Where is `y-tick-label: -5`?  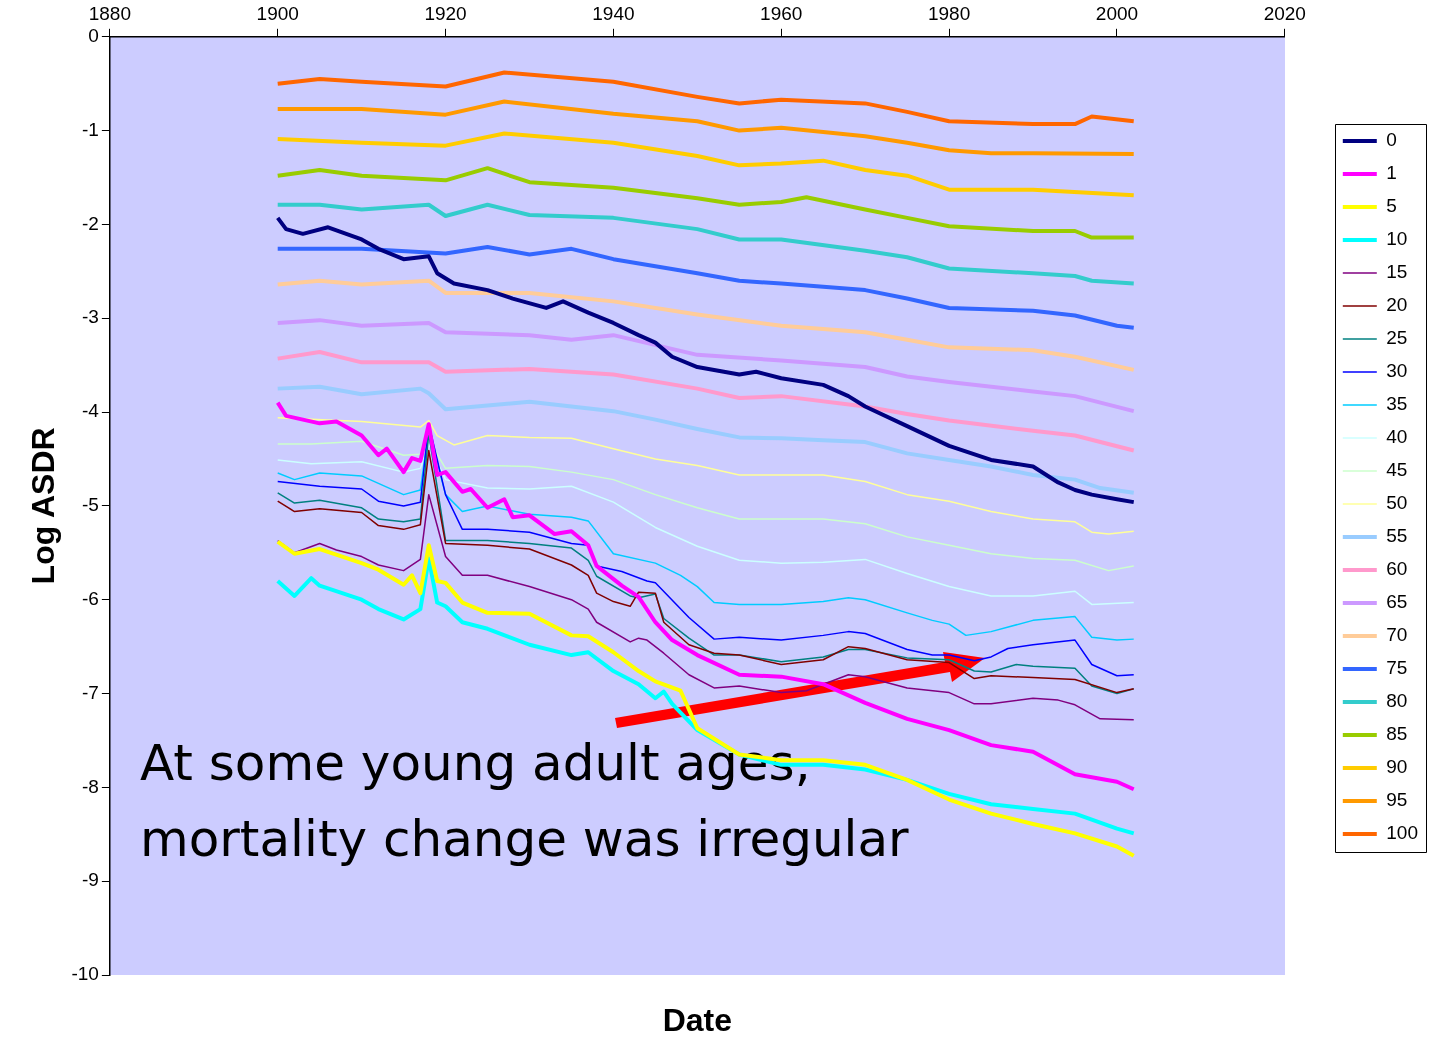
y-tick-label: -5 is located at coordinates (90, 505).